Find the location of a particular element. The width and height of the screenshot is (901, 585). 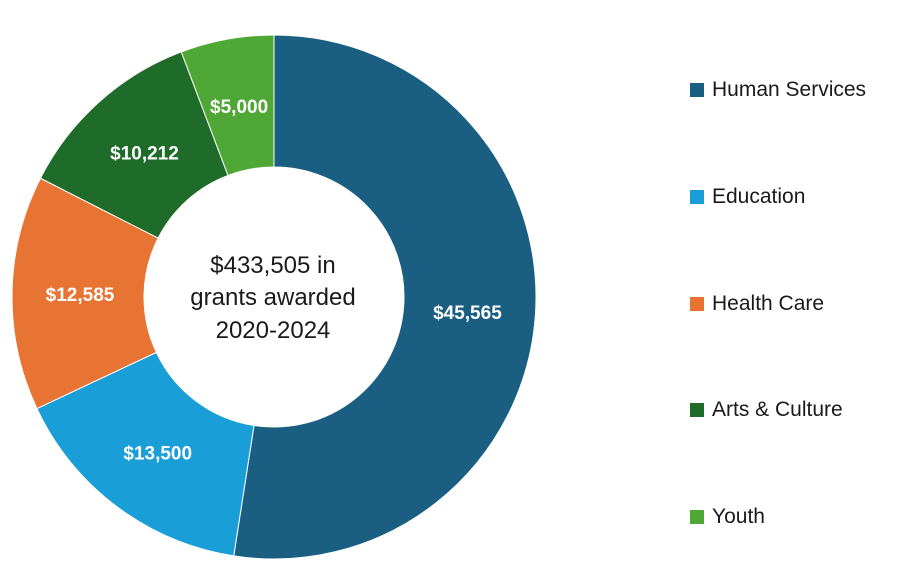

slice-label-arts-culture: $10,212 is located at coordinates (144, 154).